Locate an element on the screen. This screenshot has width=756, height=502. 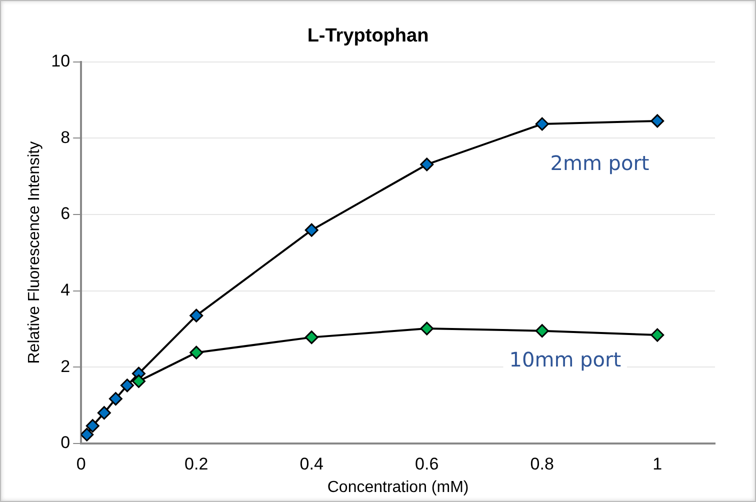
y-tick-label: 6 is located at coordinates (65, 214).